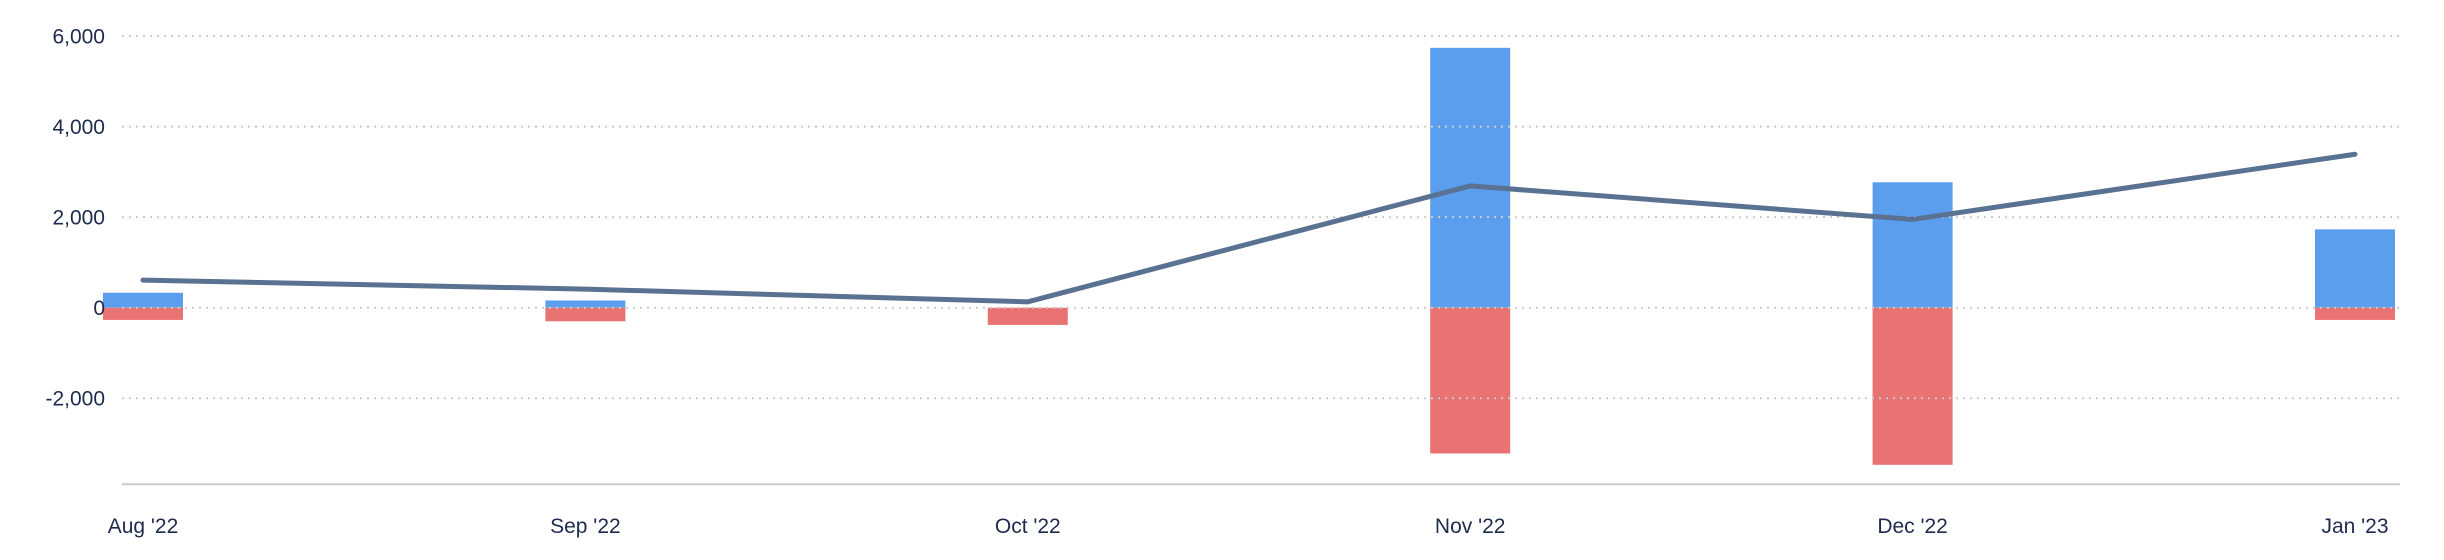 The height and width of the screenshot is (560, 2444). I want to click on x-axis-tick-label: Dec '22, so click(1912, 526).